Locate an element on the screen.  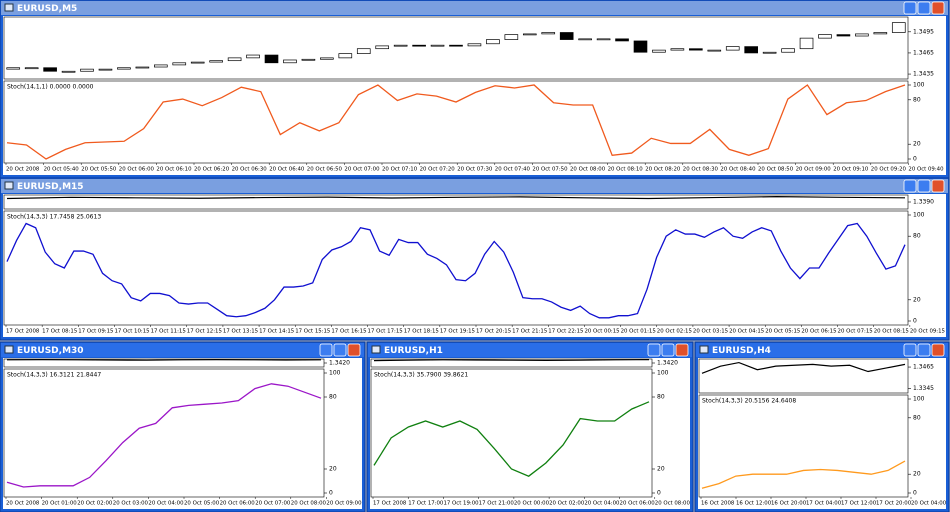
time-label: 17 Oct 14:15 is located at coordinates (276, 332).